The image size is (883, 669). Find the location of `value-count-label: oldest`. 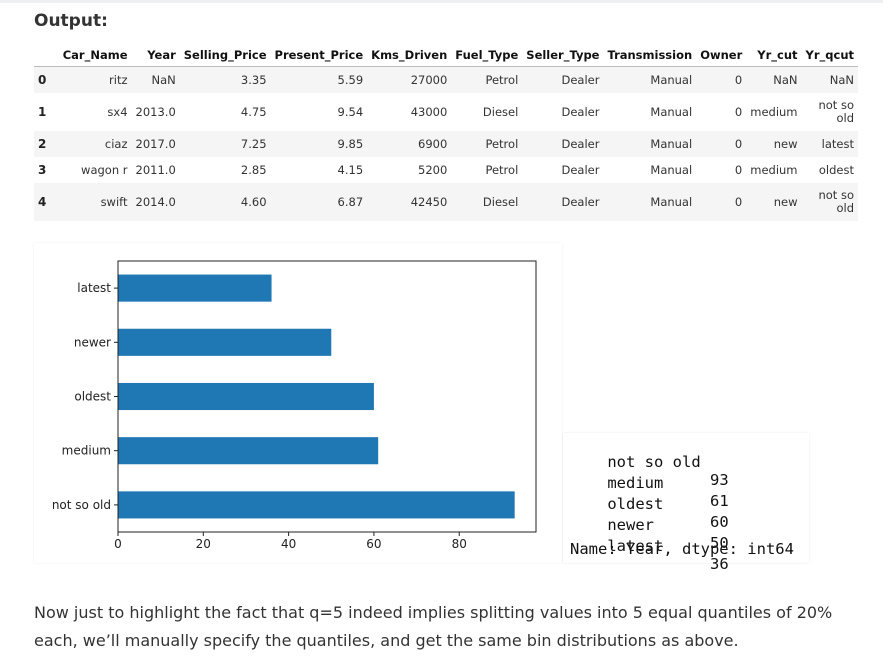

value-count-label: oldest is located at coordinates (635, 504).